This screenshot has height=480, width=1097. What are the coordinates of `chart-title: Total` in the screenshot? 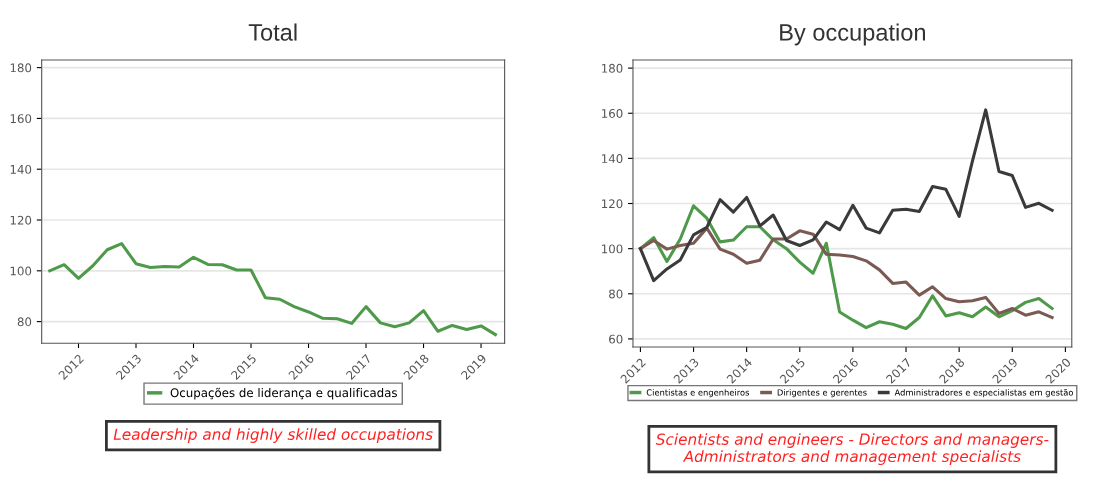 It's located at (272, 32).